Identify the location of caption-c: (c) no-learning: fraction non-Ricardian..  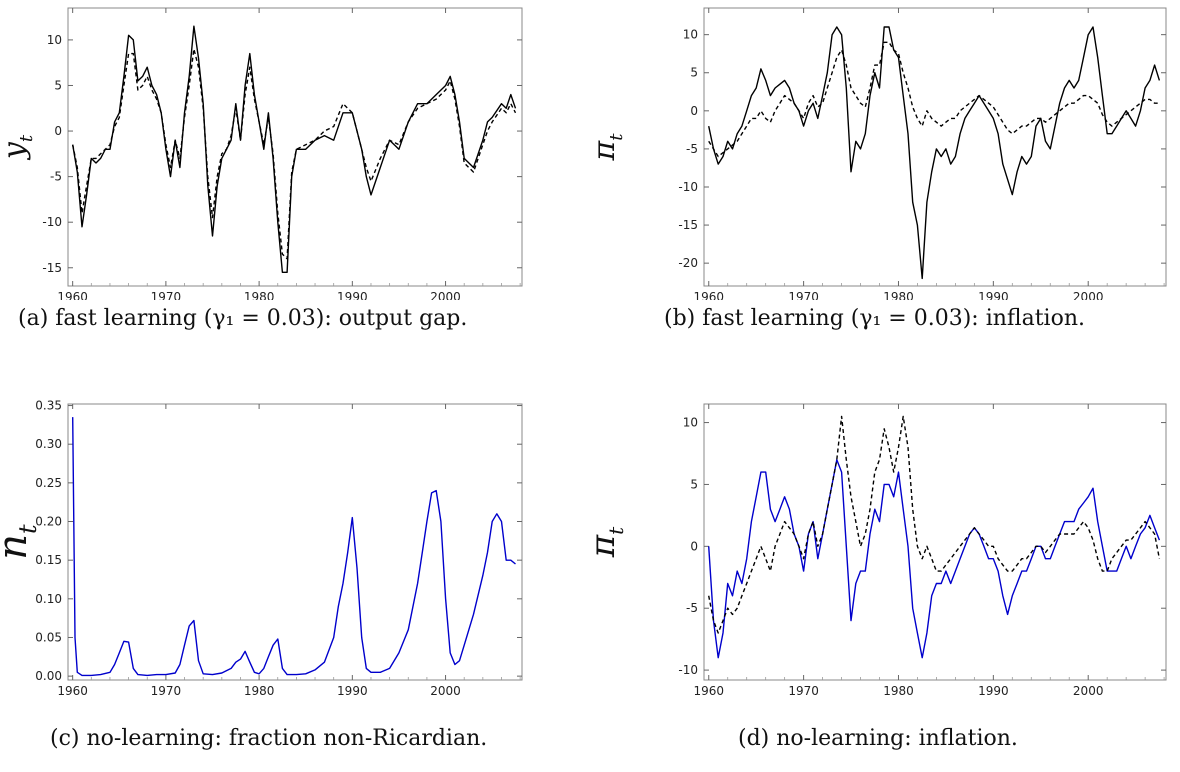
(269, 738).